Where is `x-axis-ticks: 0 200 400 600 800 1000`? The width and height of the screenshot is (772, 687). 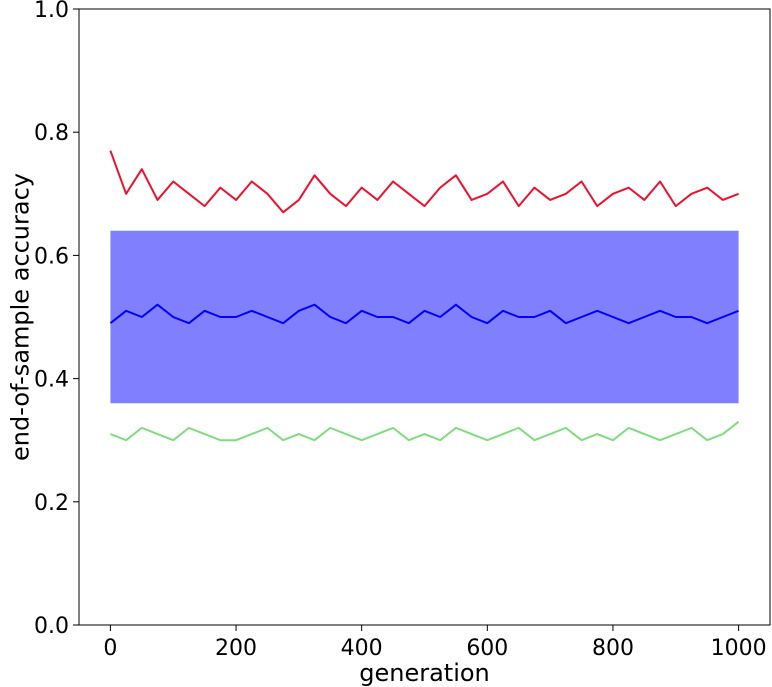
x-axis-ticks: 0 200 400 600 800 1000 is located at coordinates (435, 643).